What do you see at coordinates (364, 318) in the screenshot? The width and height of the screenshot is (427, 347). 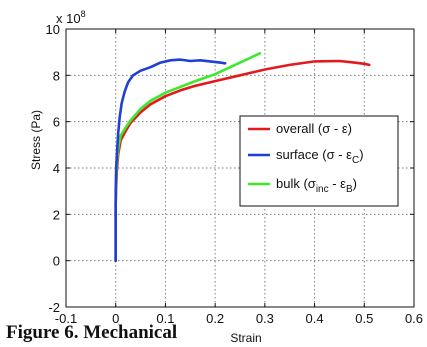 I see `x-tick-label: 0.5` at bounding box center [364, 318].